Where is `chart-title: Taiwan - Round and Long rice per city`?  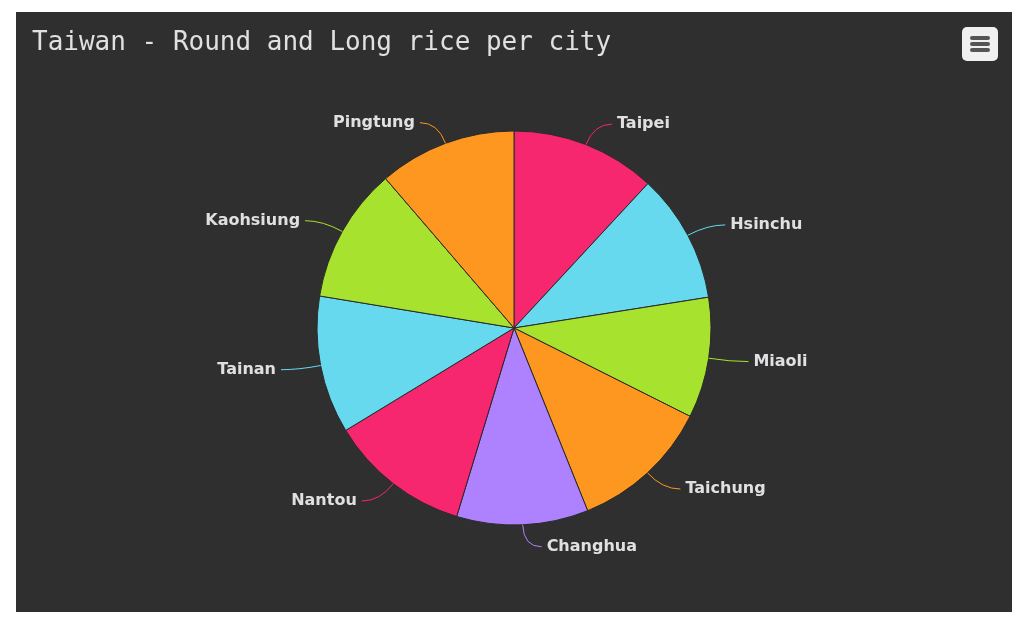 chart-title: Taiwan - Round and Long rice per city is located at coordinates (322, 41).